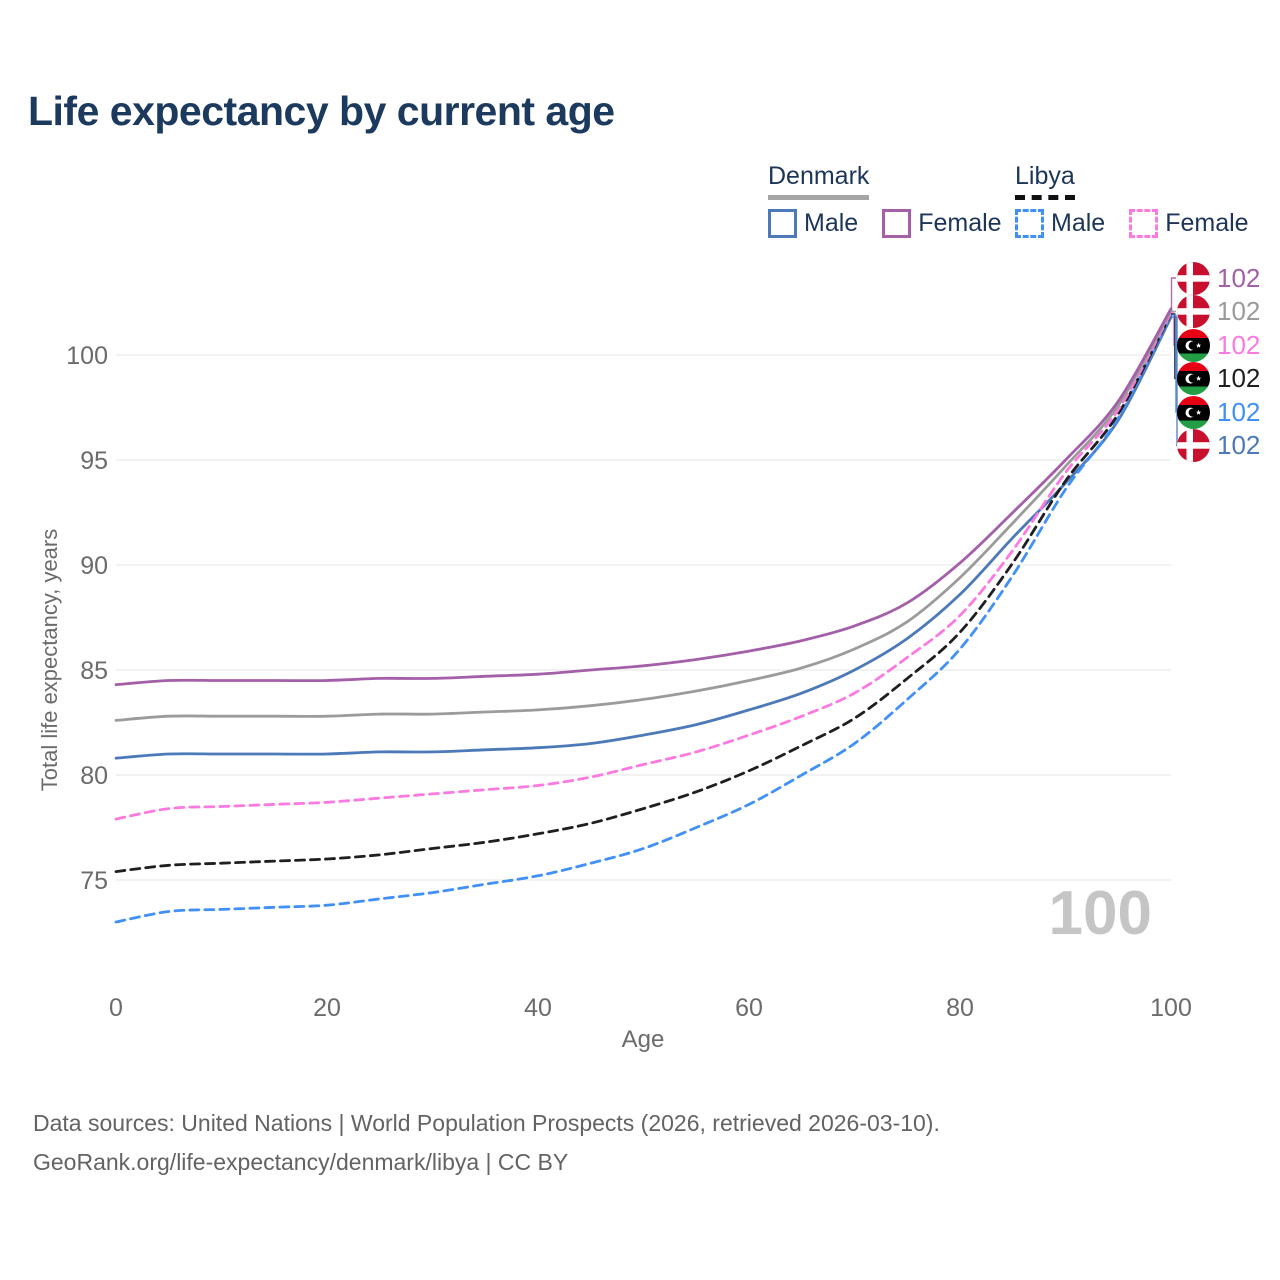 Image resolution: width=1280 pixels, height=1280 pixels. Describe the element at coordinates (643, 1039) in the screenshot. I see `x-axis-title: Age` at that location.